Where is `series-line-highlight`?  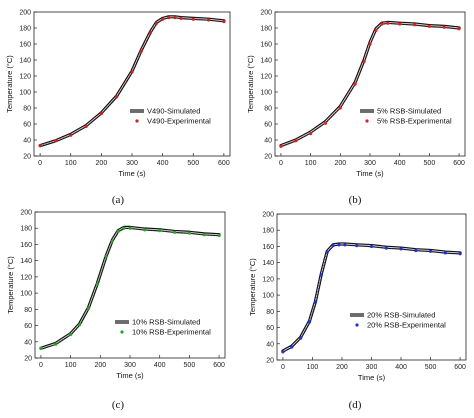 series-line-highlight is located at coordinates (370, 84).